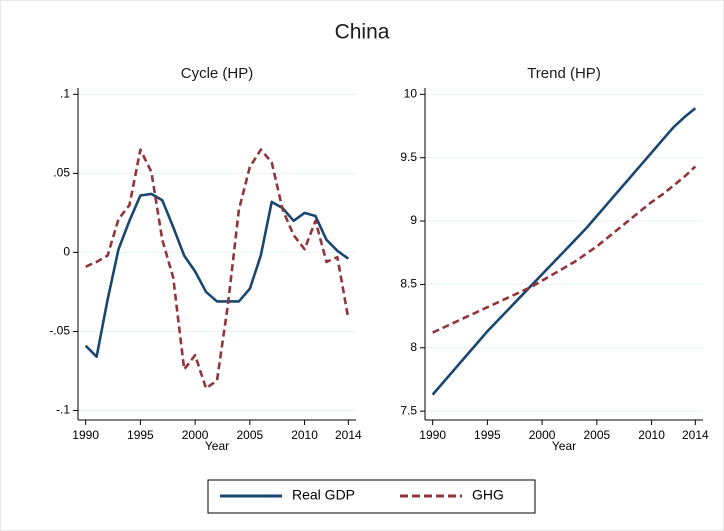 This screenshot has width=724, height=531. I want to click on y-tick-label: 7.5, so click(408, 410).